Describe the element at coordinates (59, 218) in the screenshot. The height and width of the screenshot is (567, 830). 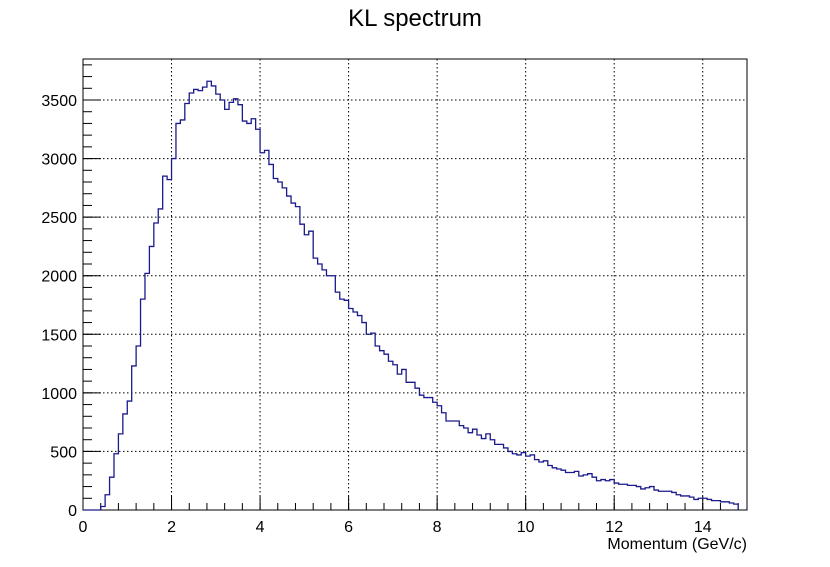
I see `y-tick-label: 2500` at that location.